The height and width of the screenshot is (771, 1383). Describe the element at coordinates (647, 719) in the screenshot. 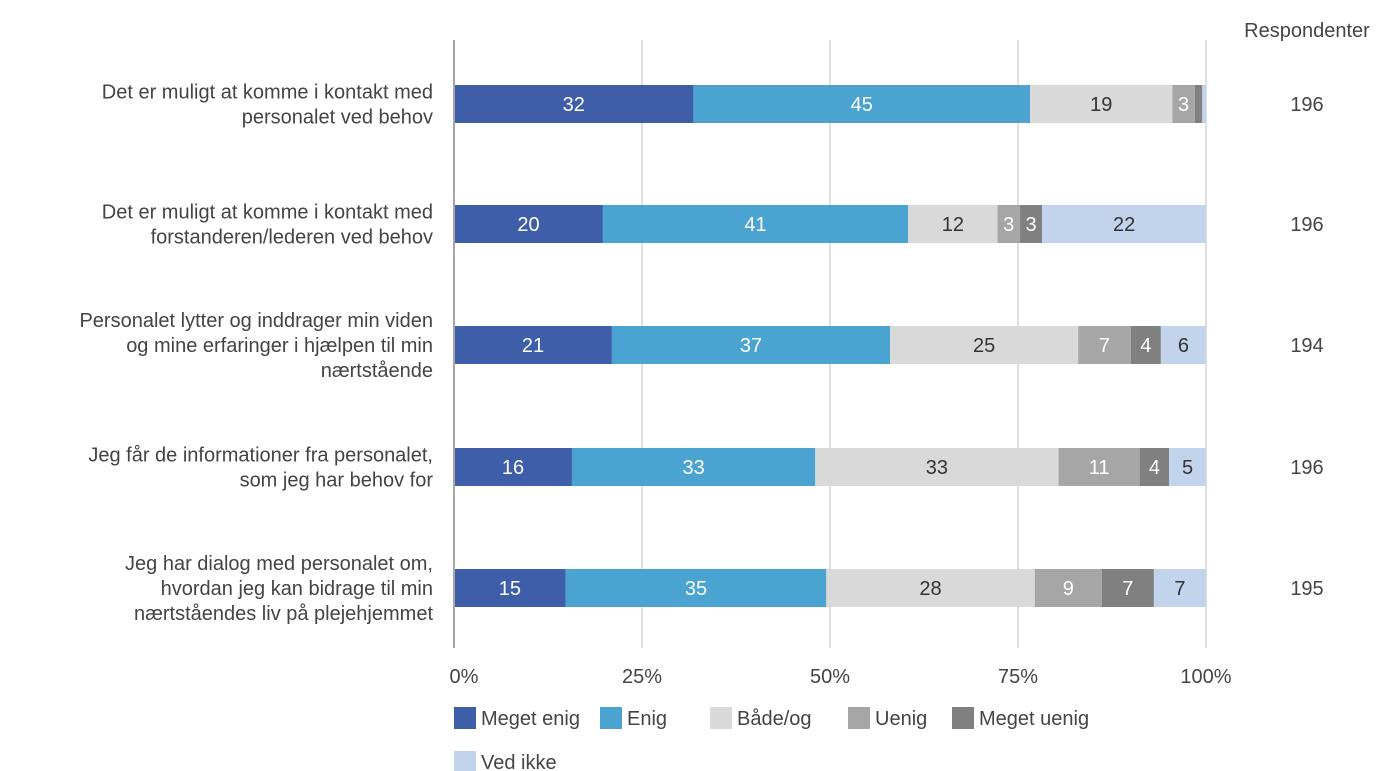

I see `legend-label: Enig` at that location.